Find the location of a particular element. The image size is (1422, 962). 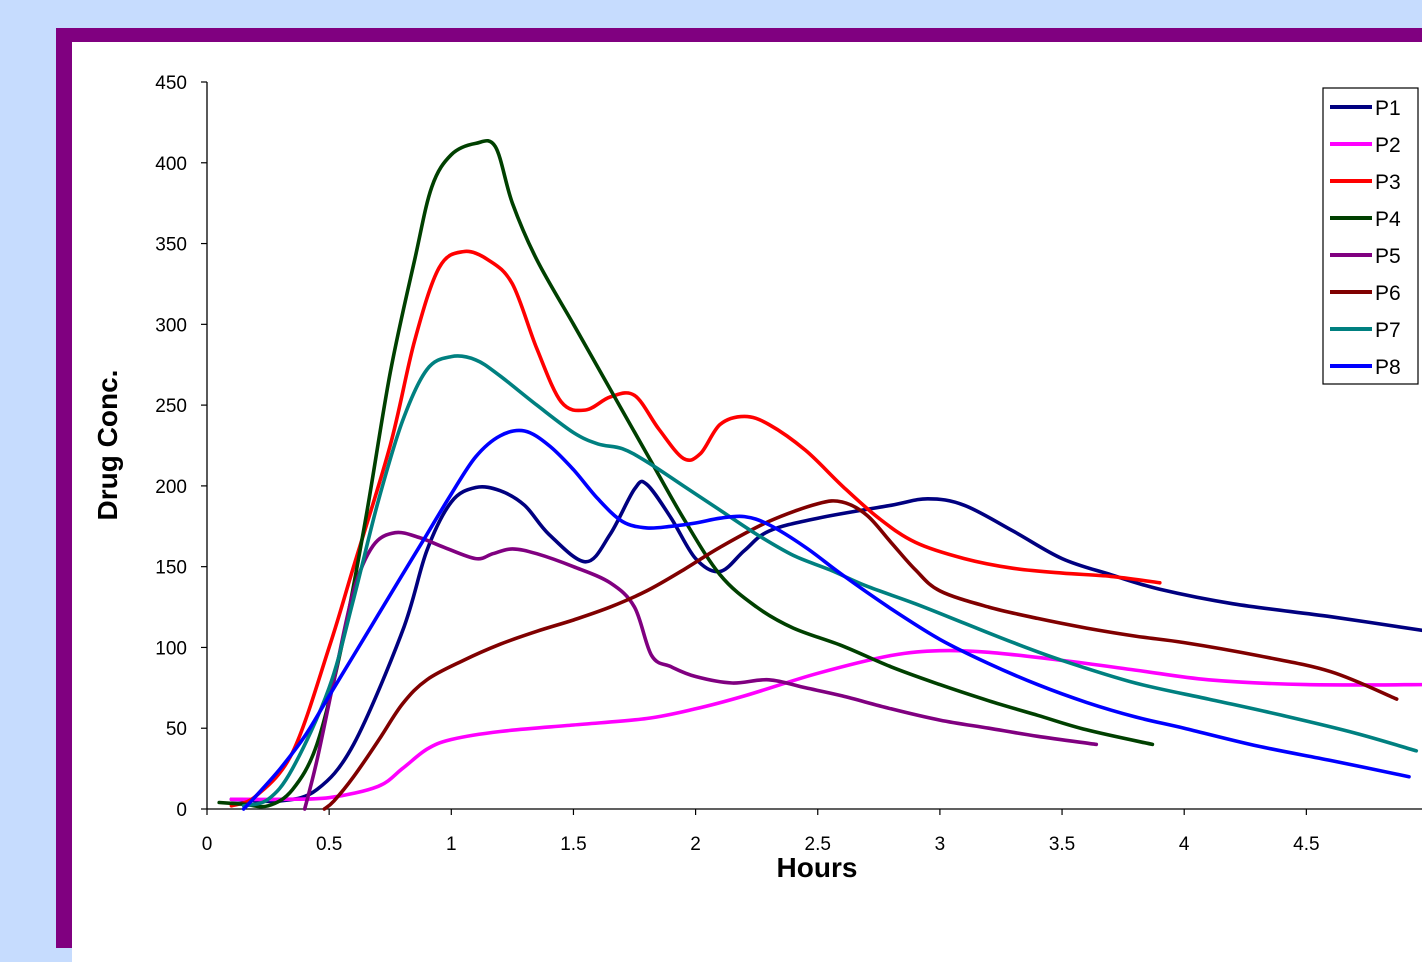

x-axis-title: Hours is located at coordinates (817, 867).